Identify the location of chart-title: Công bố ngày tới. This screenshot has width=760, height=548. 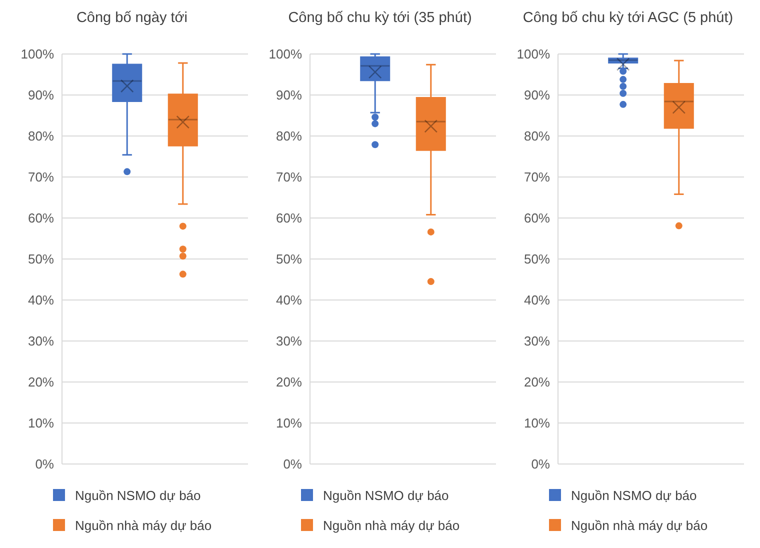
(132, 18).